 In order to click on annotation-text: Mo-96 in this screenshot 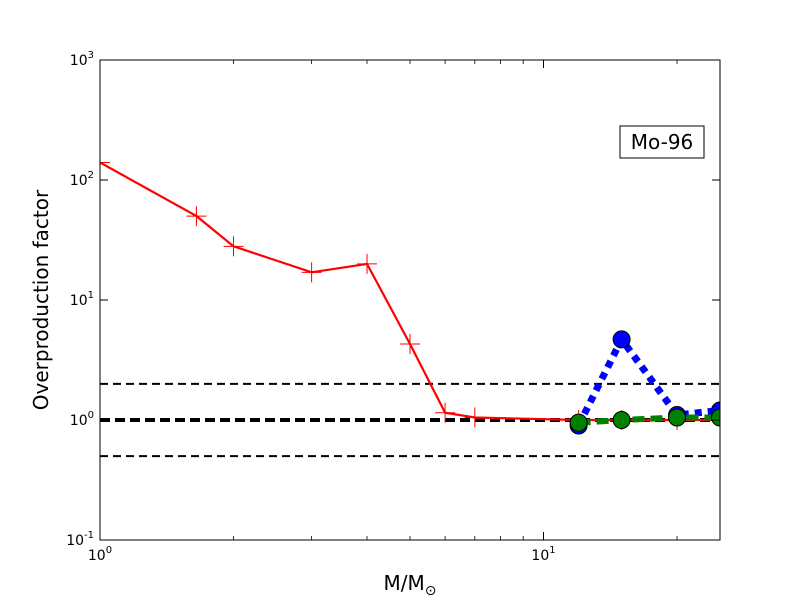, I will do `click(662, 142)`.